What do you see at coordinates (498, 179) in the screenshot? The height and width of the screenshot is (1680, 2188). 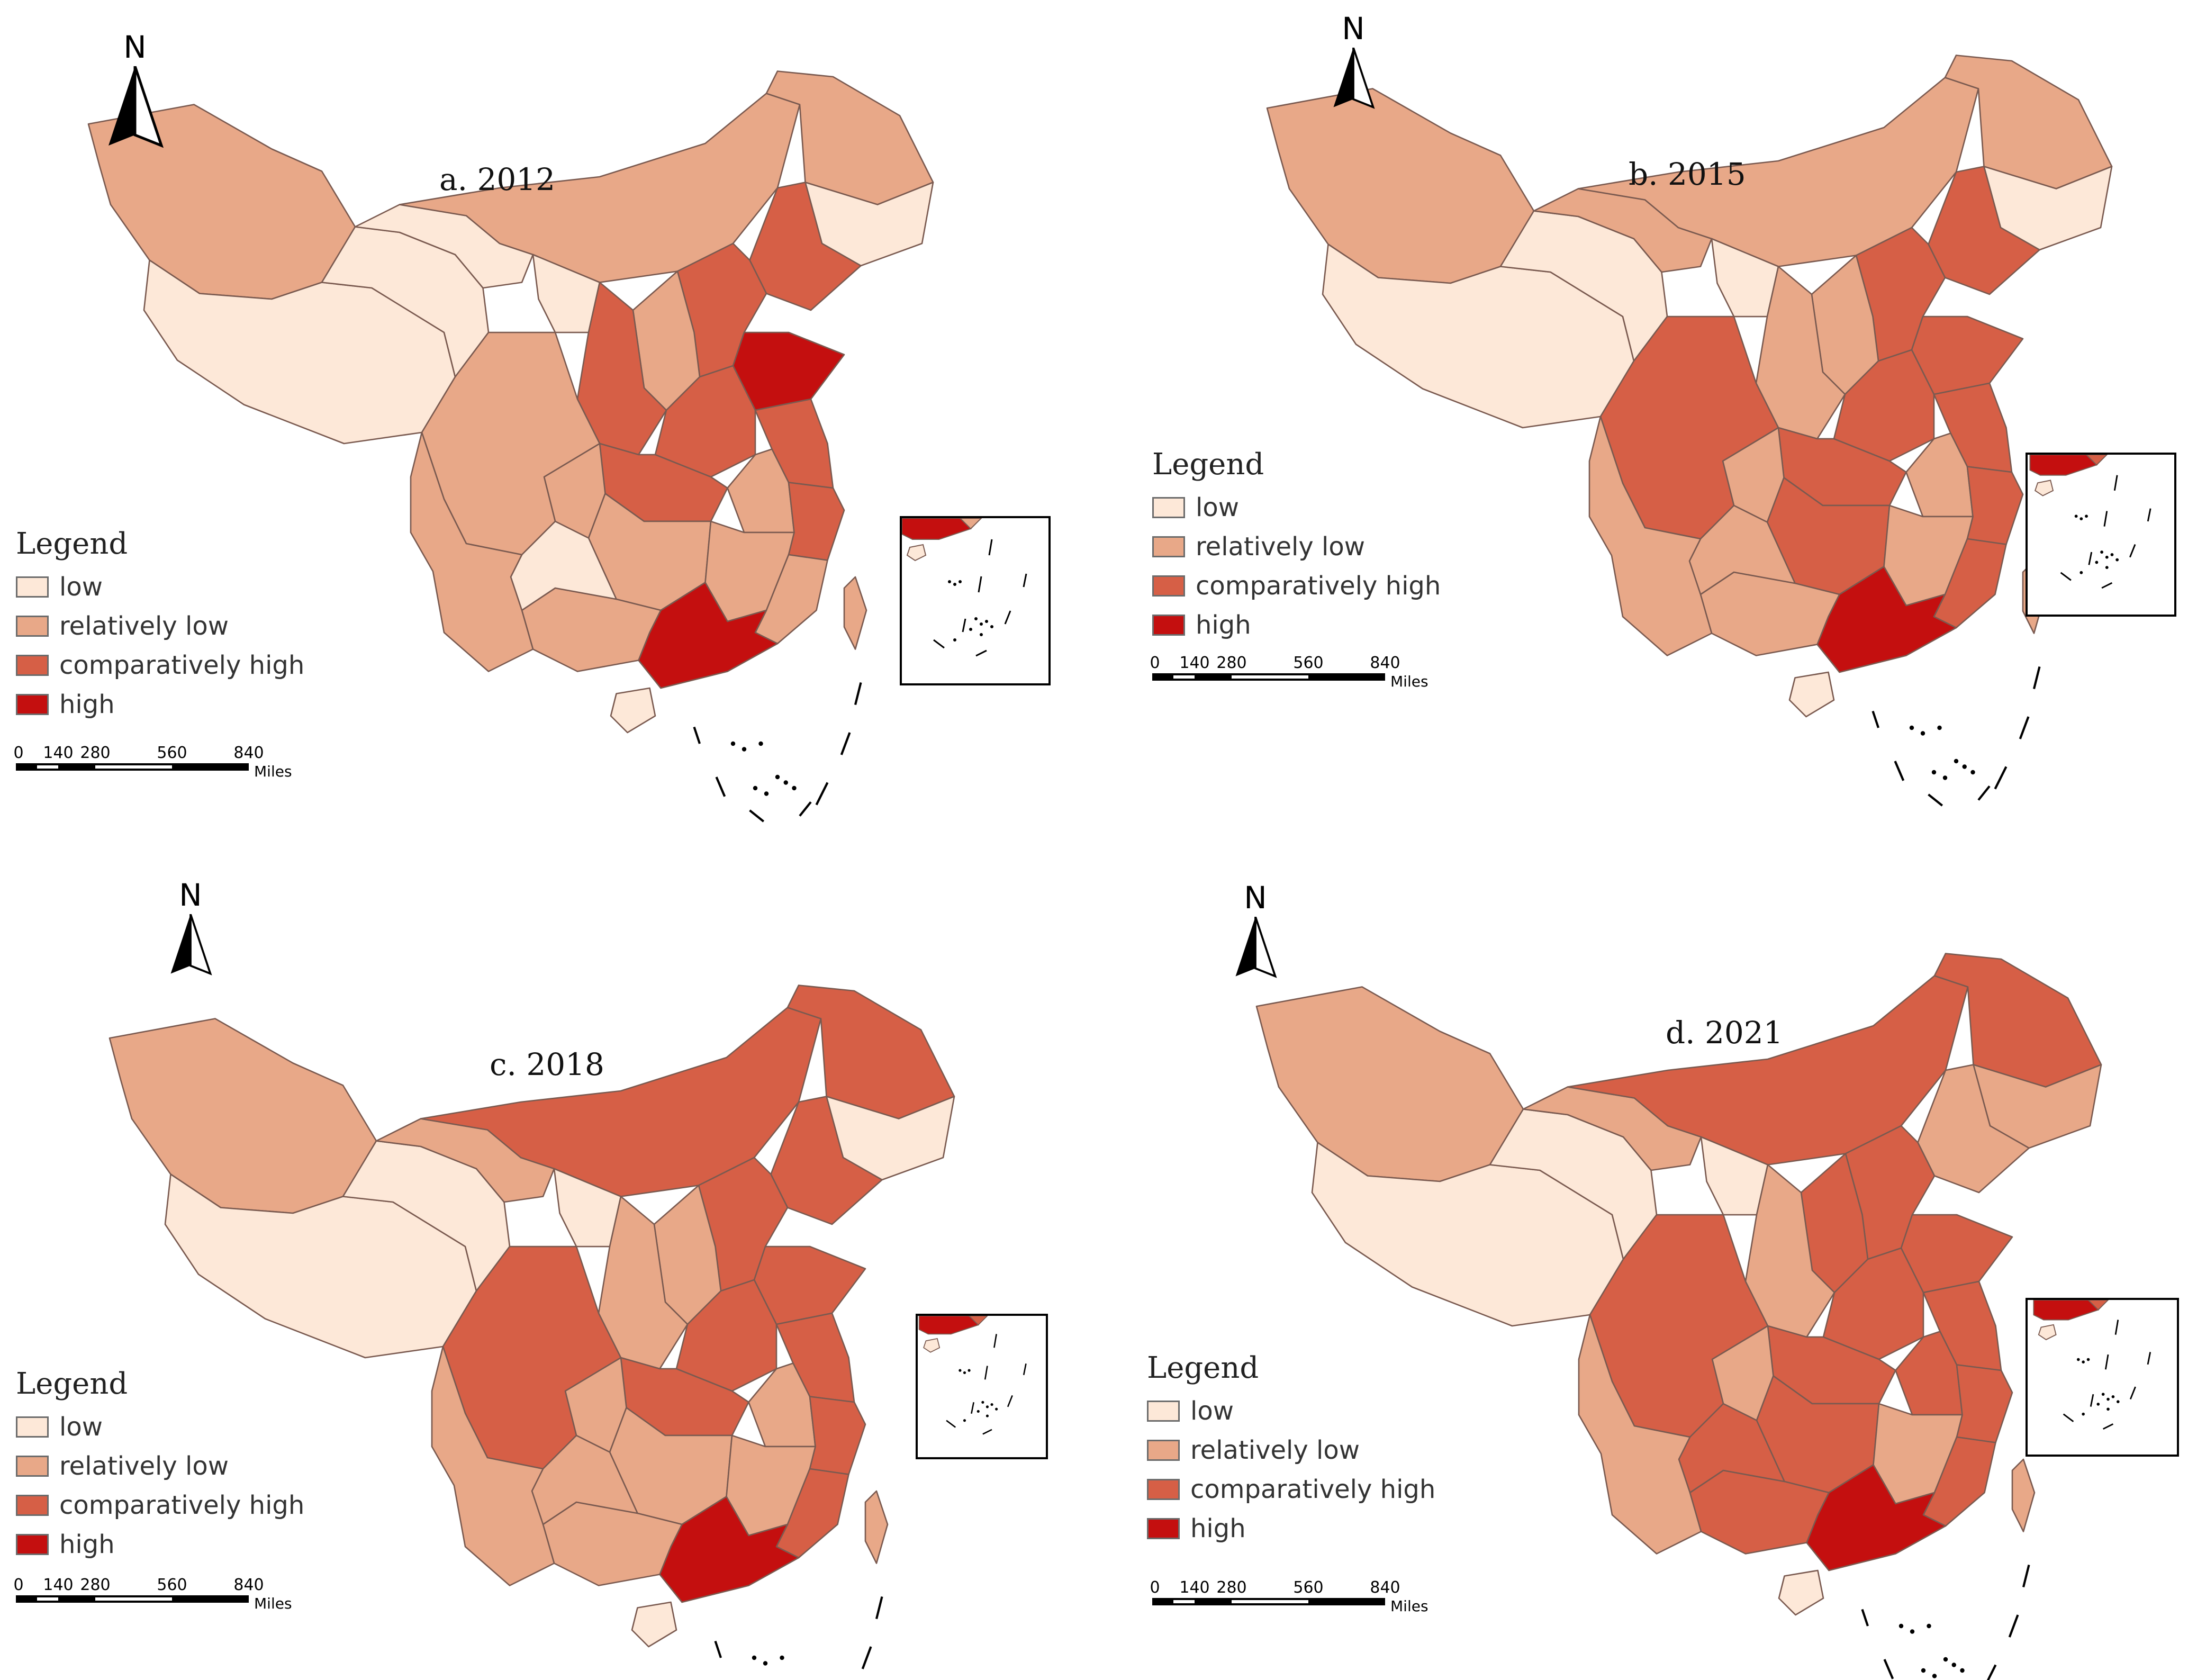 I see `panel-title: a. 2012` at bounding box center [498, 179].